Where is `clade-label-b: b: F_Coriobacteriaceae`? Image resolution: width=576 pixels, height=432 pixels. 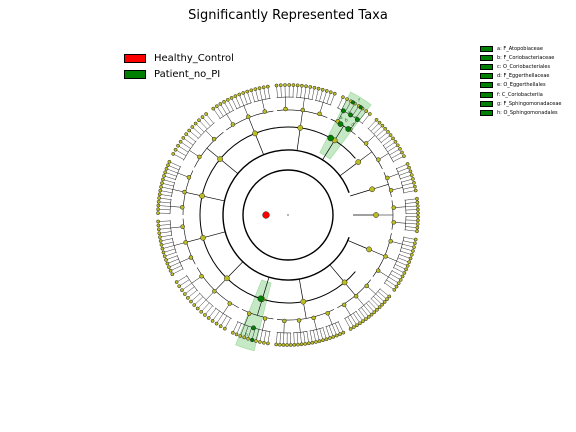 clade-label-b: b: F_Coriobacteriaceae is located at coordinates (526, 57).